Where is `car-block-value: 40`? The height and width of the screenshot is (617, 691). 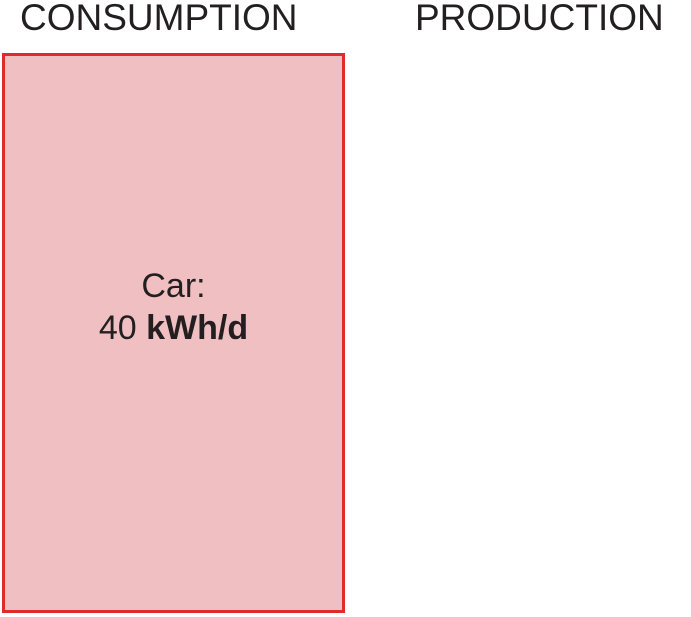 car-block-value: 40 is located at coordinates (117, 328).